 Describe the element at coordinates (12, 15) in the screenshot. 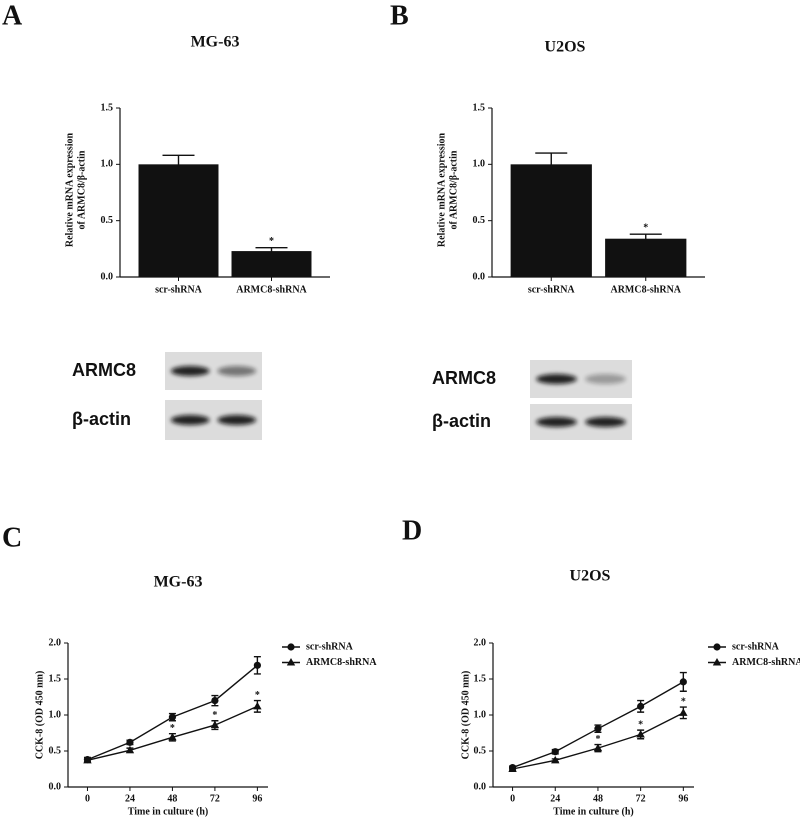

I see `panel-letter: A` at that location.